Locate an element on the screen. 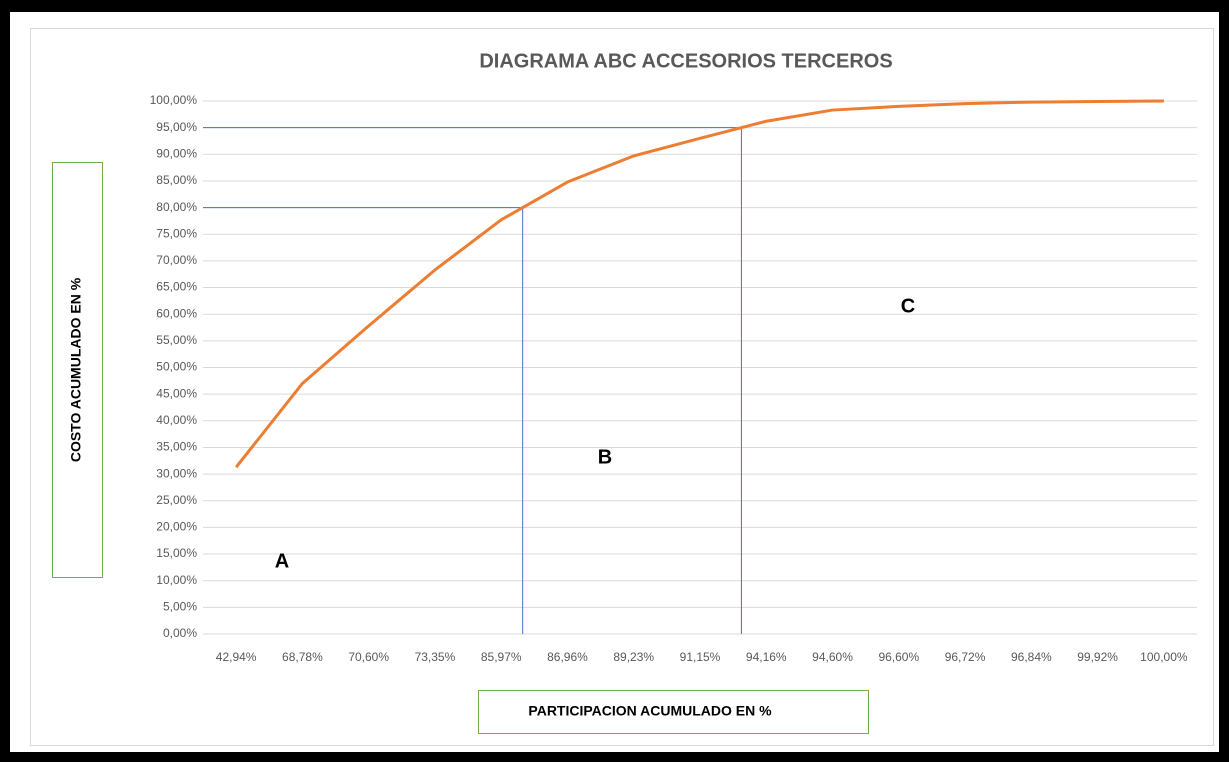  y-tick-label: 60,00% is located at coordinates (176, 313).